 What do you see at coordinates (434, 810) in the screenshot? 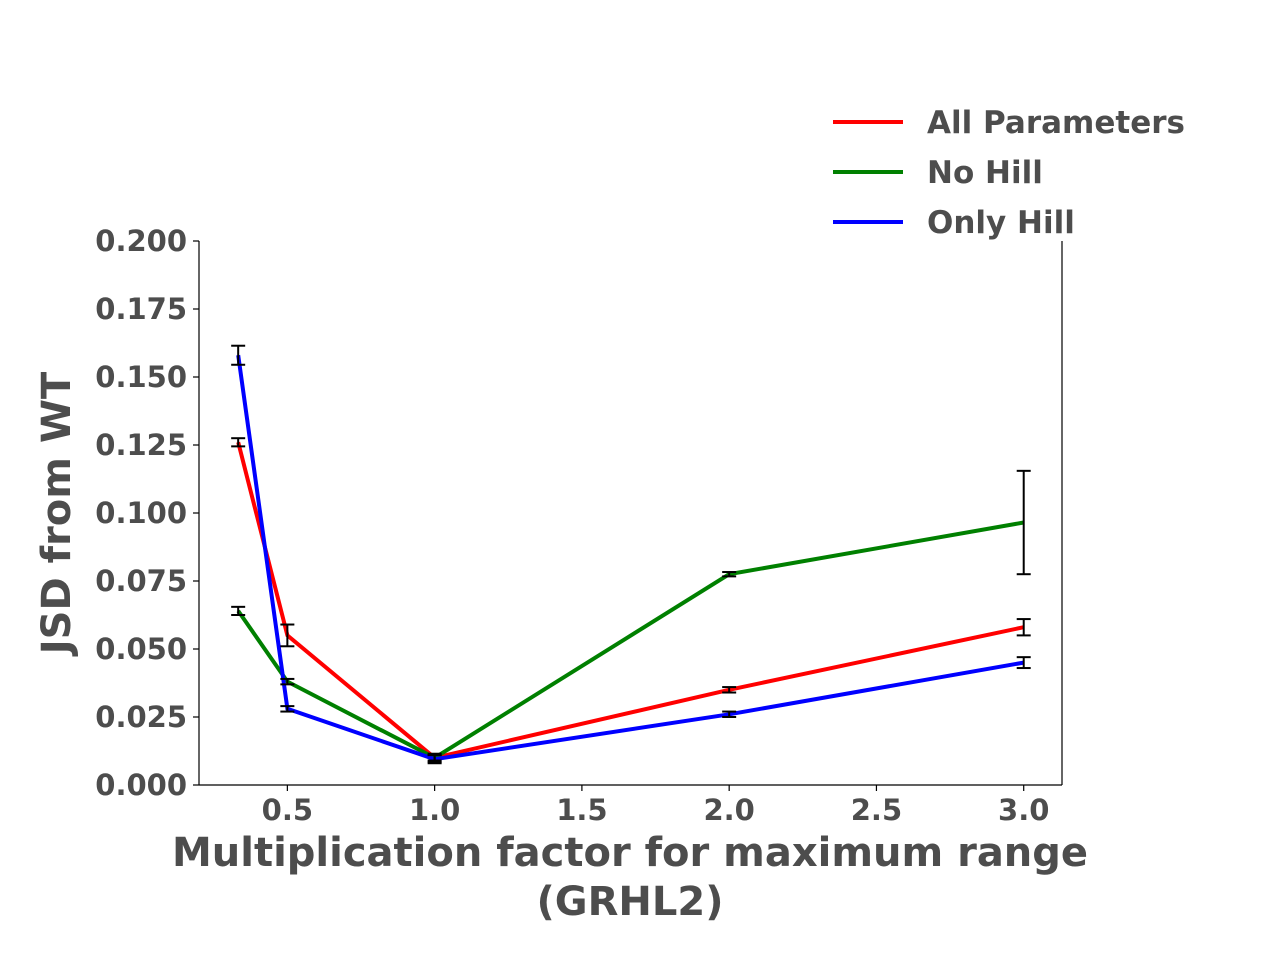
I see `x-tick-label: 1.0` at bounding box center [434, 810].